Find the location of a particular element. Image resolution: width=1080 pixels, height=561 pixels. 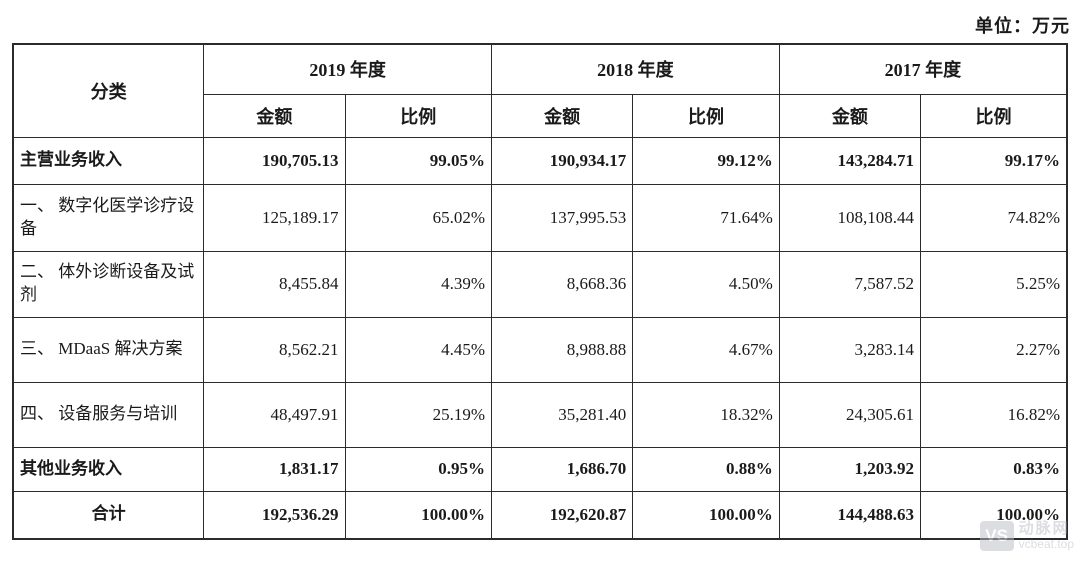

ratio-cell-2018: 18.32% is located at coordinates (706, 414).